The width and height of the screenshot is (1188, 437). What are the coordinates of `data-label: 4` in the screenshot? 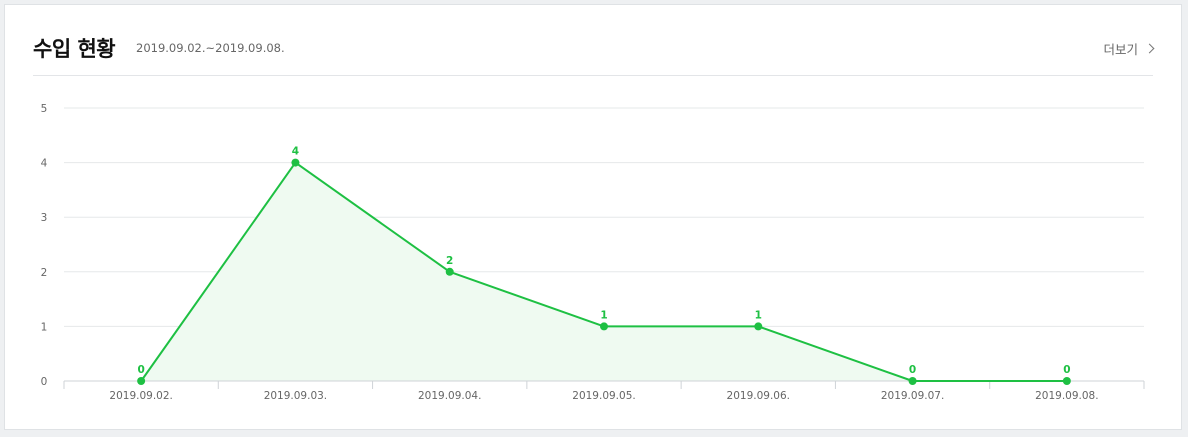 It's located at (295, 152).